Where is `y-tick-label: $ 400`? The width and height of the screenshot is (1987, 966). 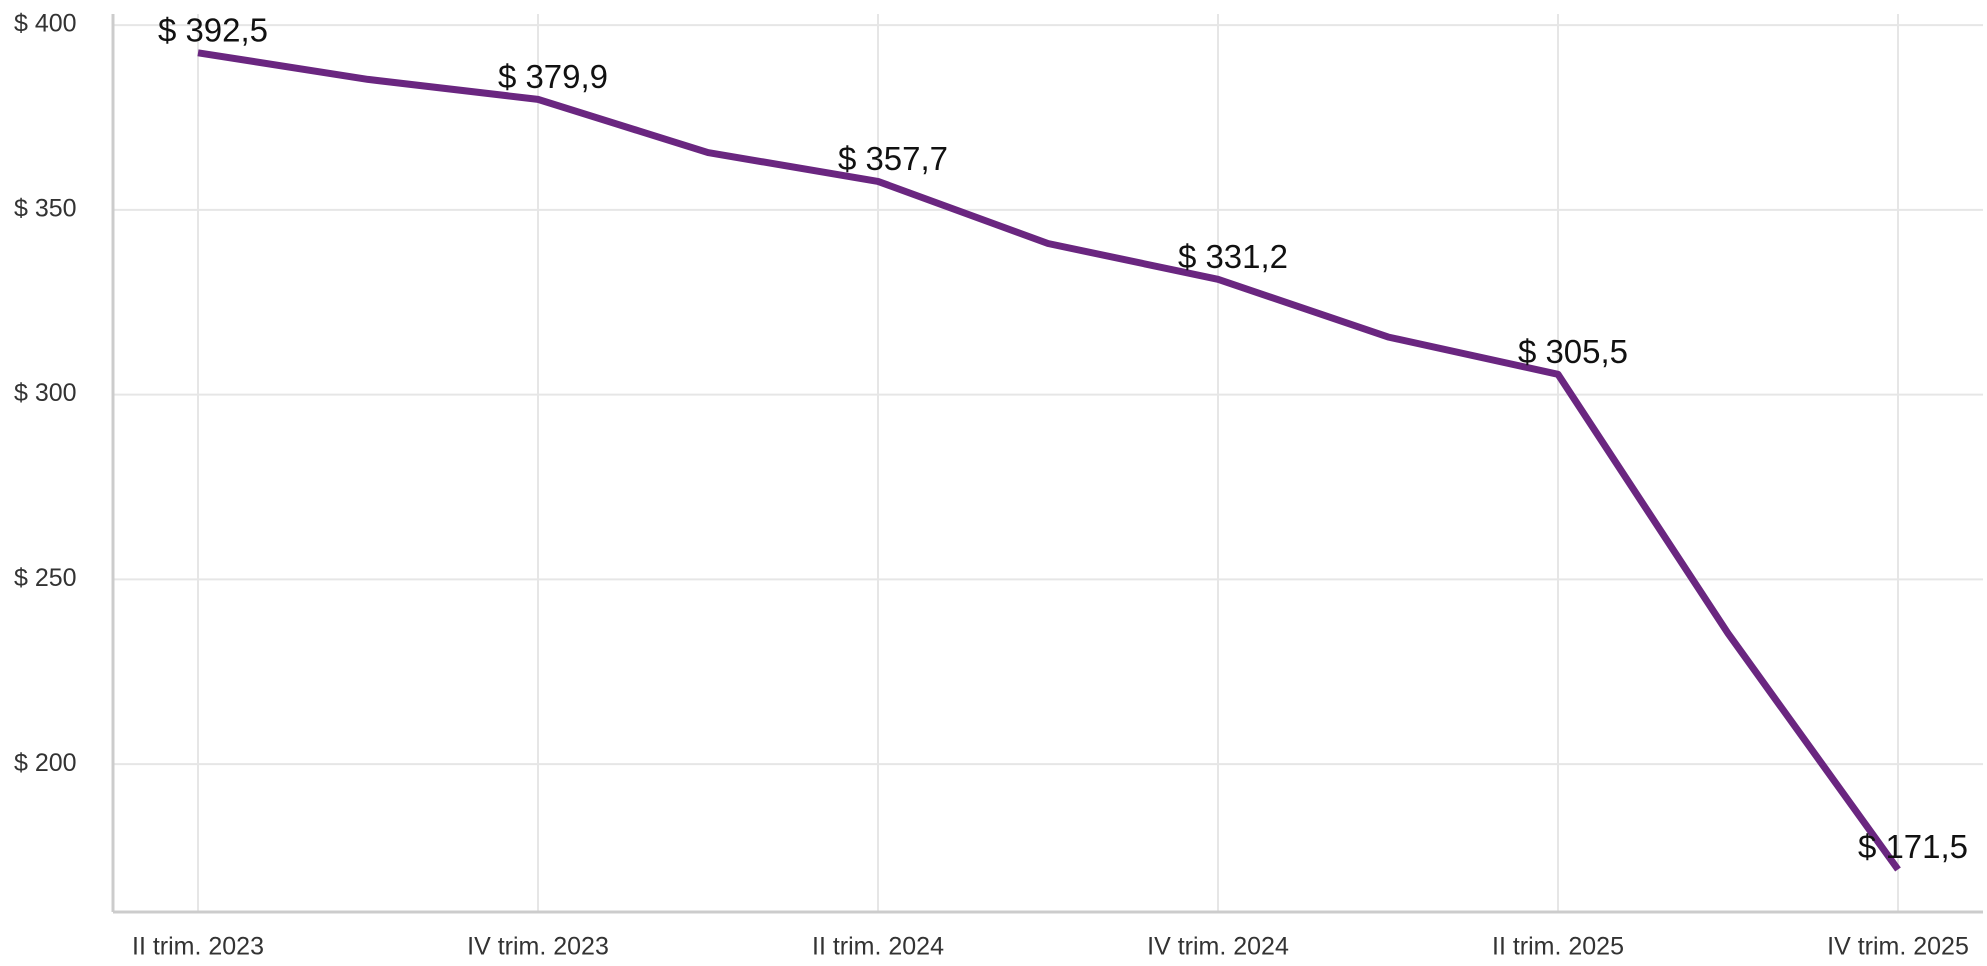 y-tick-label: $ 400 is located at coordinates (45, 24).